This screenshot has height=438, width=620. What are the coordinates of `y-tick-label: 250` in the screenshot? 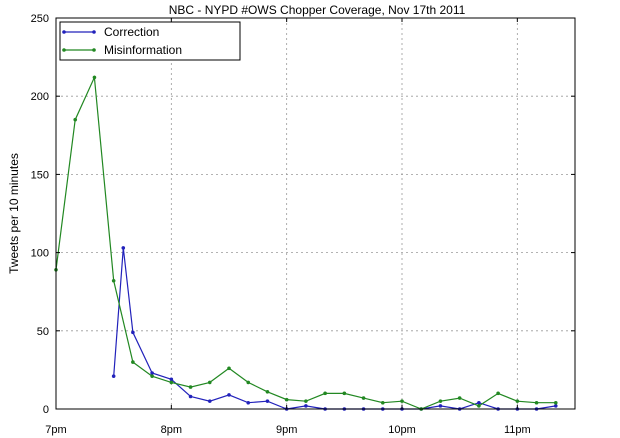 It's located at (40, 19).